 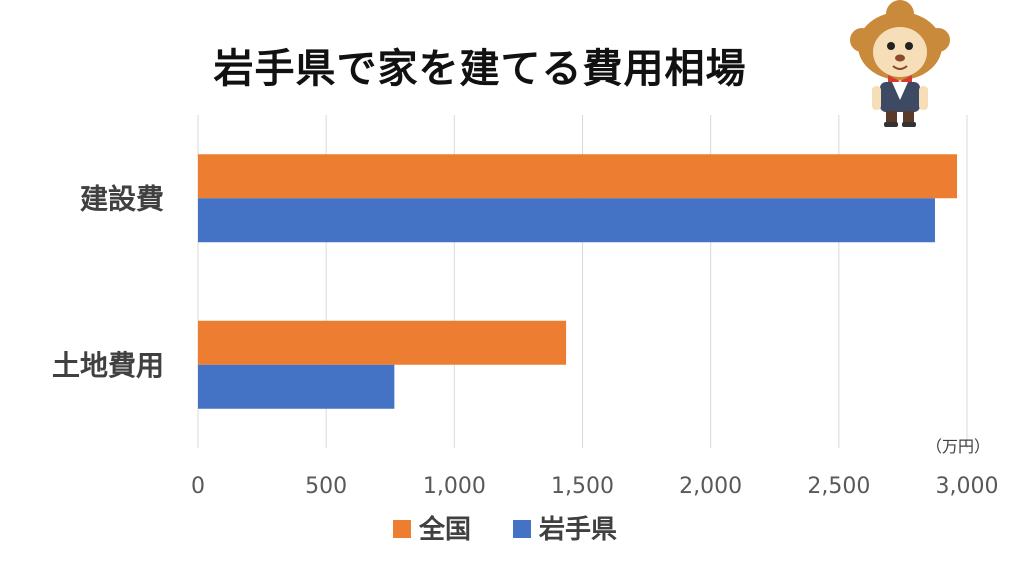 I want to click on lion-mascot-icon, so click(x=900, y=63).